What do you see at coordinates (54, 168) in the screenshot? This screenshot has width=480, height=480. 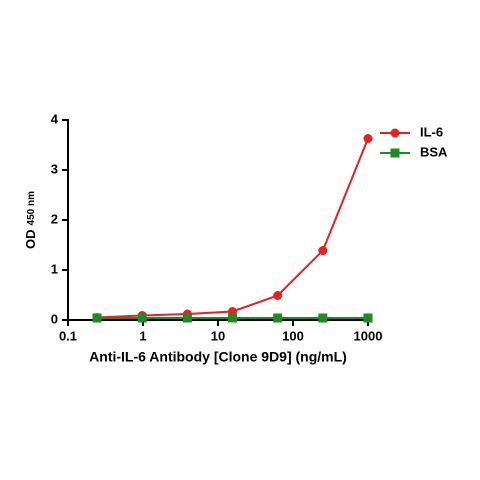 I see `y-tick-label: 3` at bounding box center [54, 168].